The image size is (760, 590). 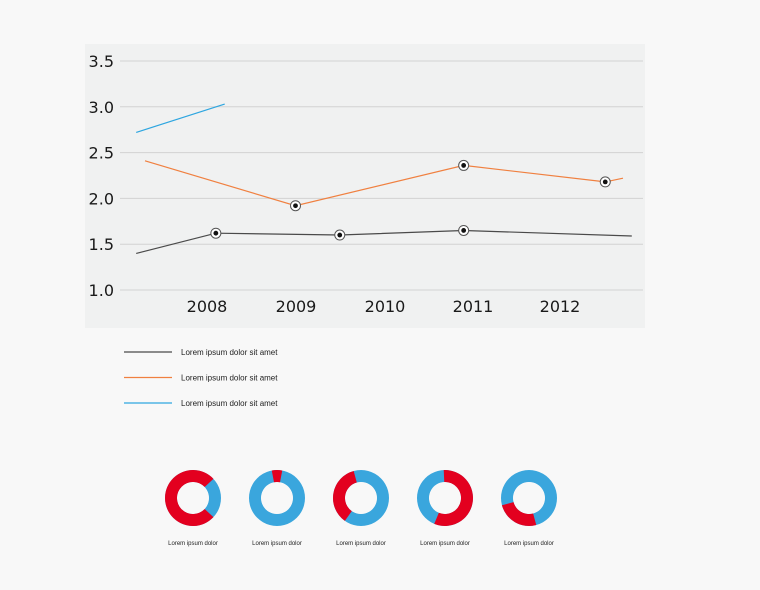 I want to click on y-tick-label: 3.5, so click(x=101, y=61).